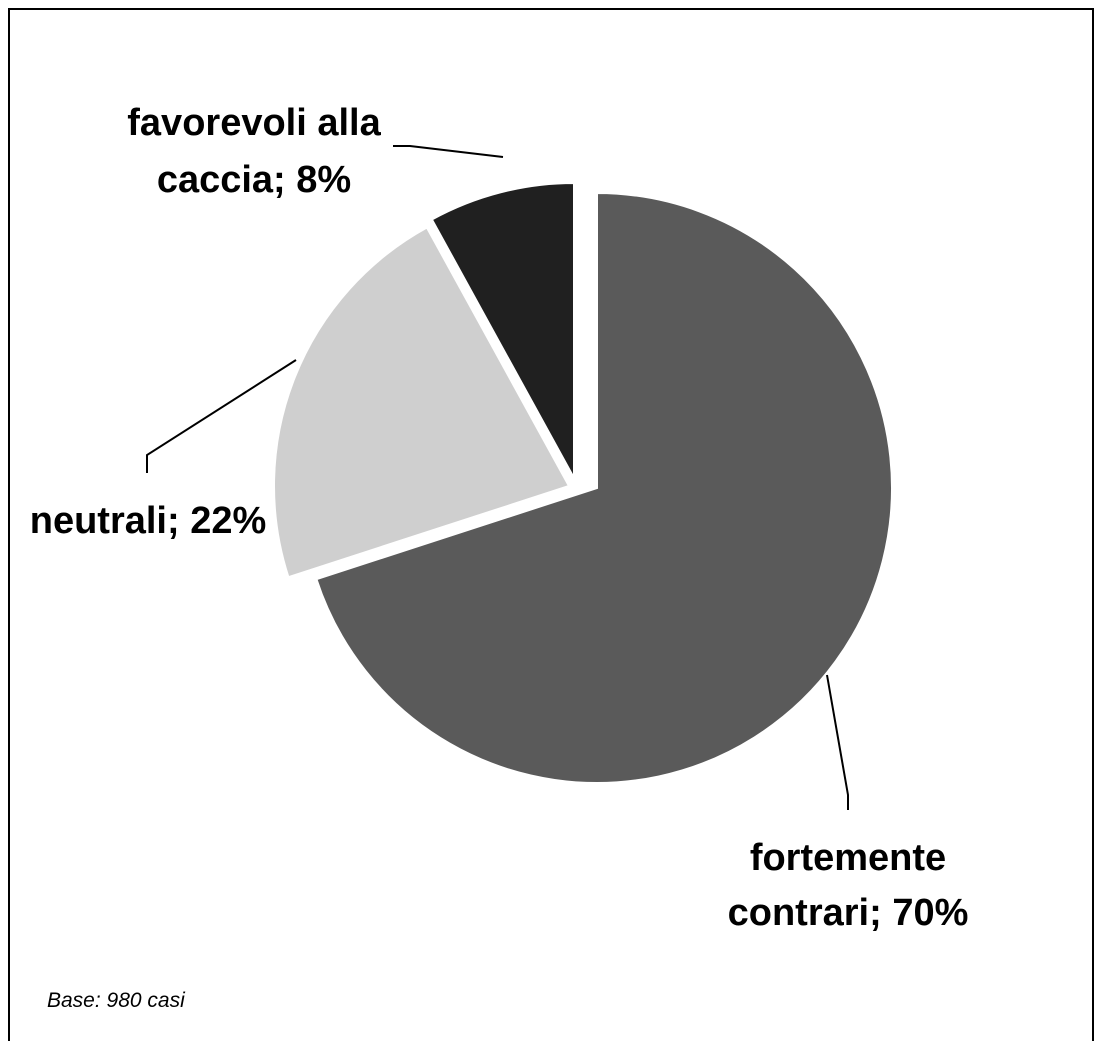  Describe the element at coordinates (848, 913) in the screenshot. I see `slice-label-fortemente-contrari-line2: contrari; 70%` at that location.